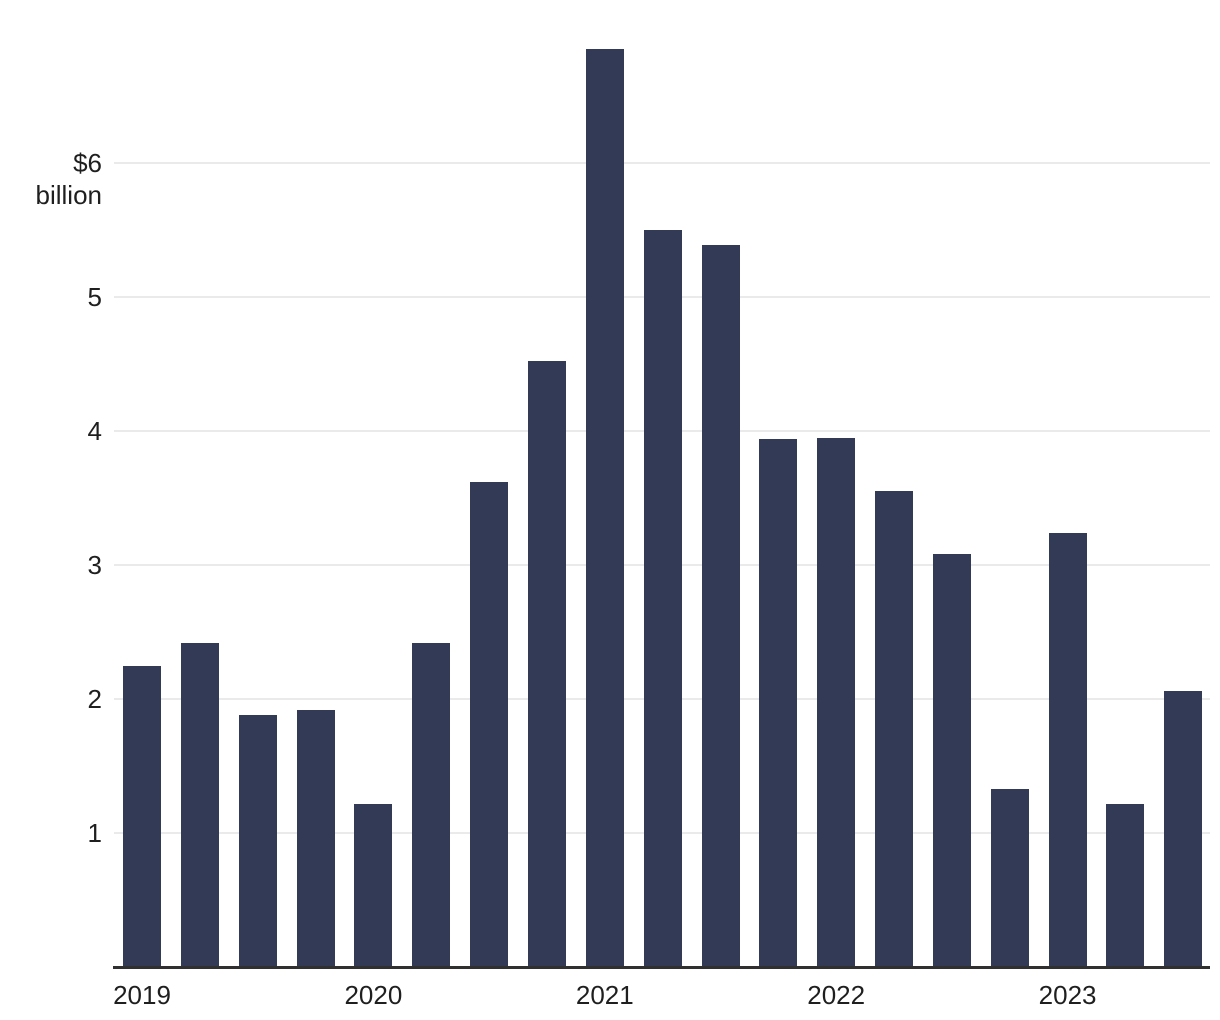 The width and height of the screenshot is (1220, 1020). What do you see at coordinates (1183, 828) in the screenshot?
I see `bar-2023-Q3` at bounding box center [1183, 828].